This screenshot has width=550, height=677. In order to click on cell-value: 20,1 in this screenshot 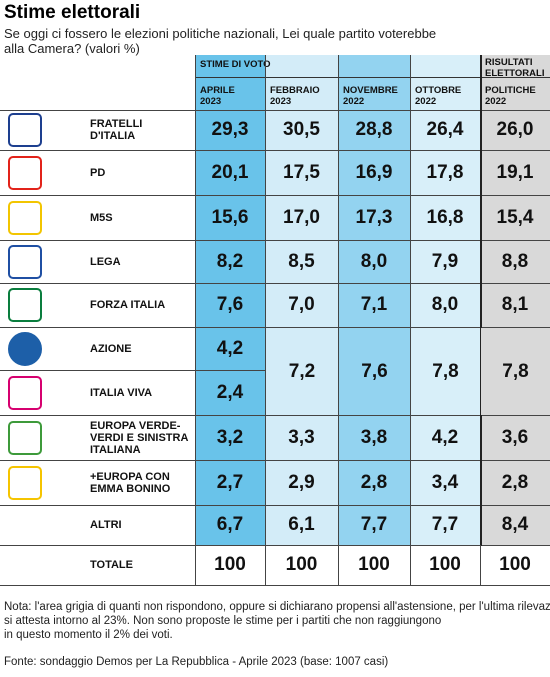, I will do `click(230, 172)`.